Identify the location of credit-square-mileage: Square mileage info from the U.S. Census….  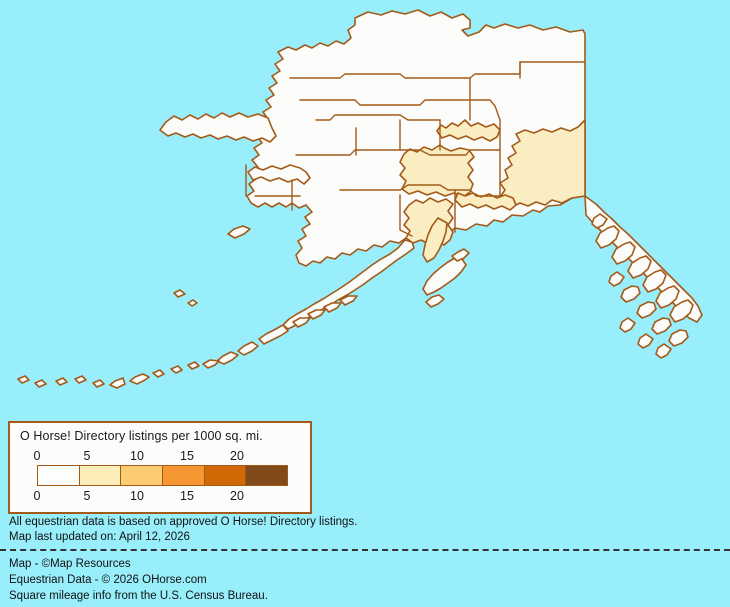
(138, 596).